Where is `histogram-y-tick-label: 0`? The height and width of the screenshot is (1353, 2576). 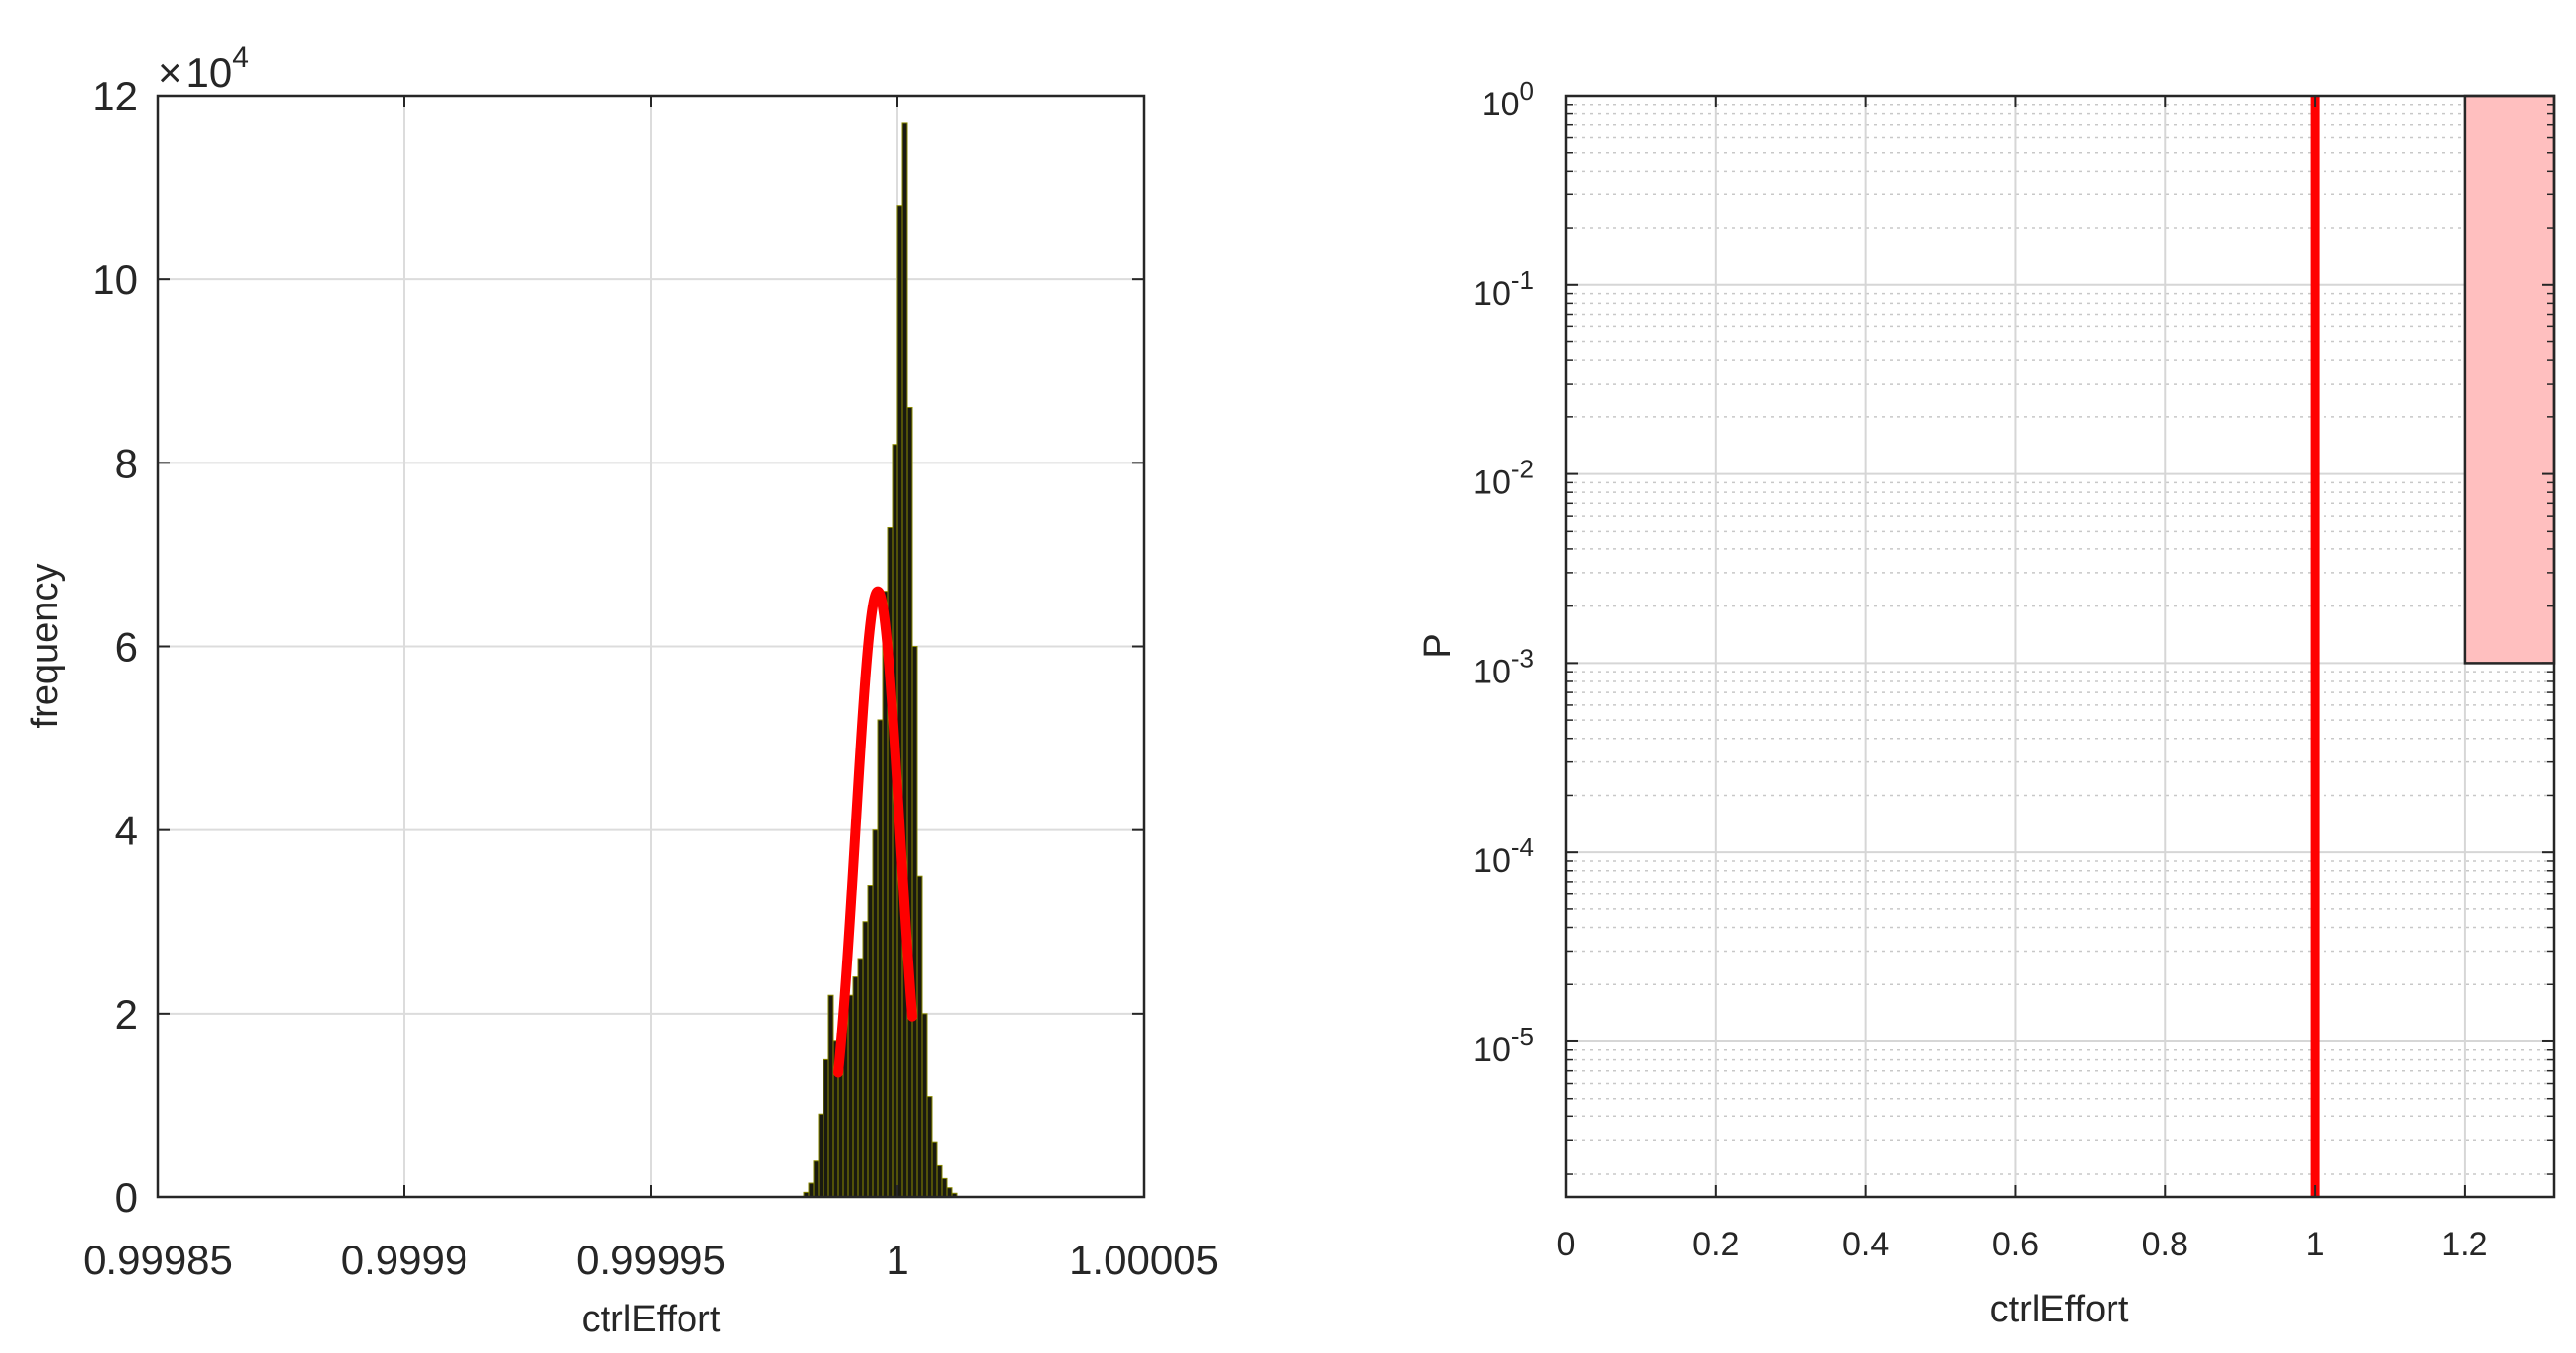 histogram-y-tick-label: 0 is located at coordinates (126, 1198).